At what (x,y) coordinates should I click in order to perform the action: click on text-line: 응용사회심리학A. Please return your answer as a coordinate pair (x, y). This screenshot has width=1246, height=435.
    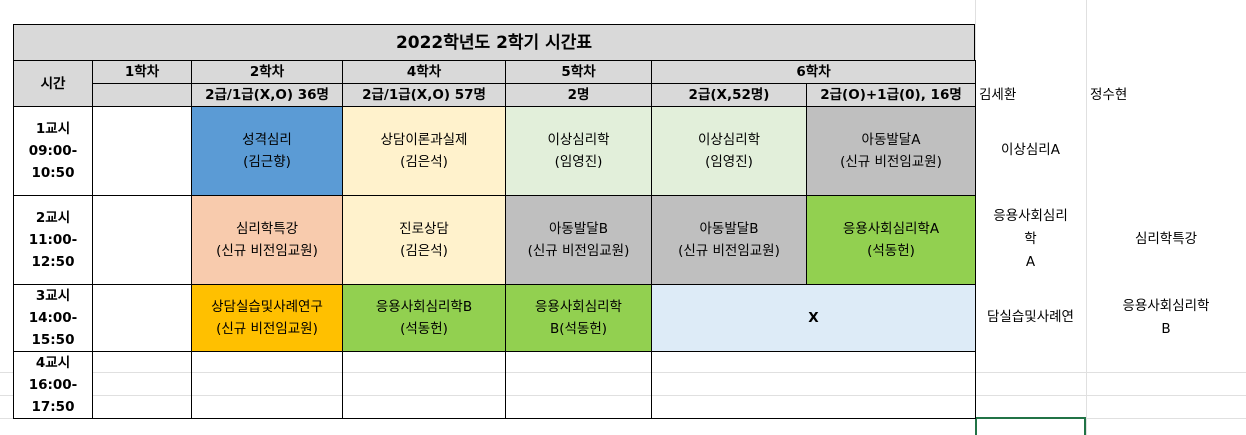
    Looking at the image, I should click on (891, 229).